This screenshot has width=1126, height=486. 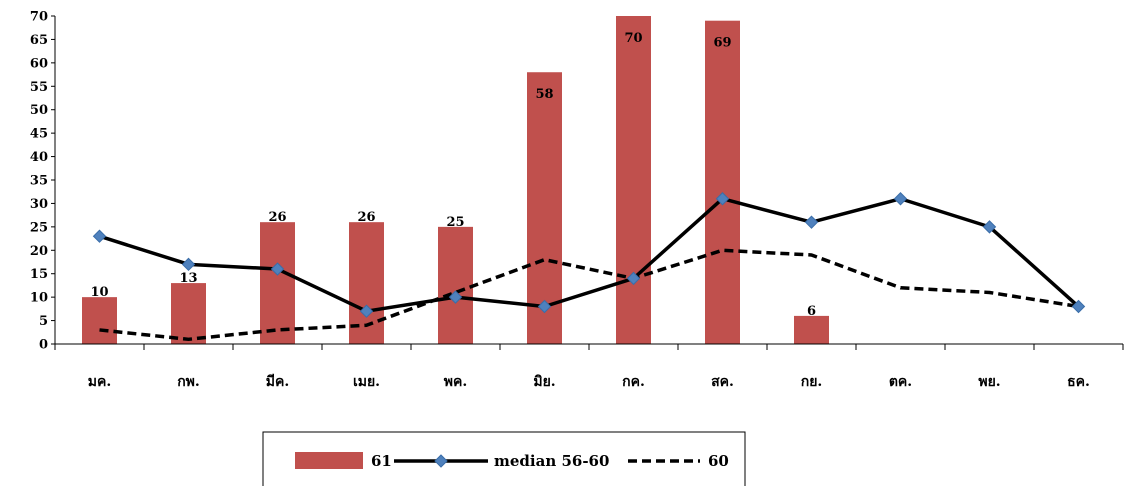 I want to click on median-marker-ตค., so click(x=900, y=199).